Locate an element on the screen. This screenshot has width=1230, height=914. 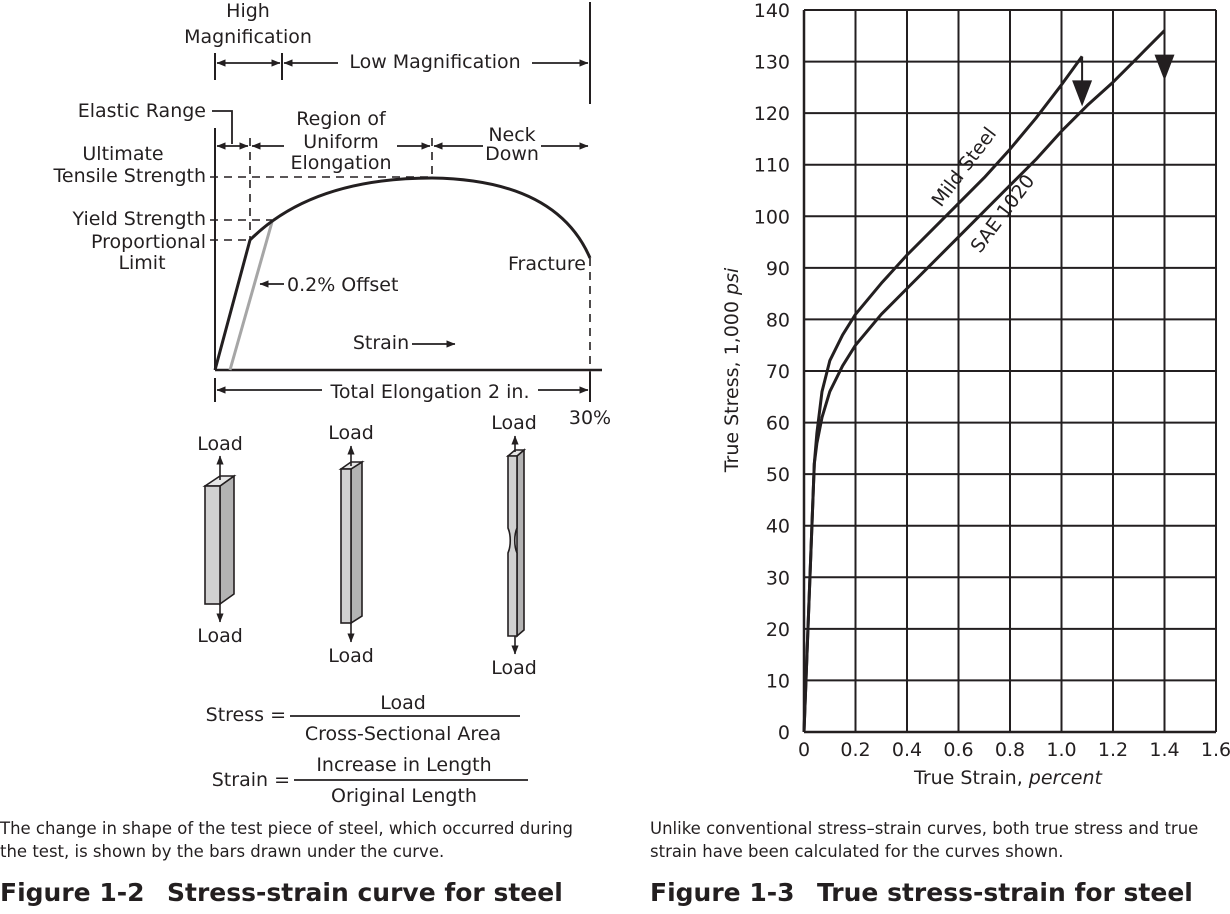
x-axis-label-main: True Strain, is located at coordinates (971, 778).